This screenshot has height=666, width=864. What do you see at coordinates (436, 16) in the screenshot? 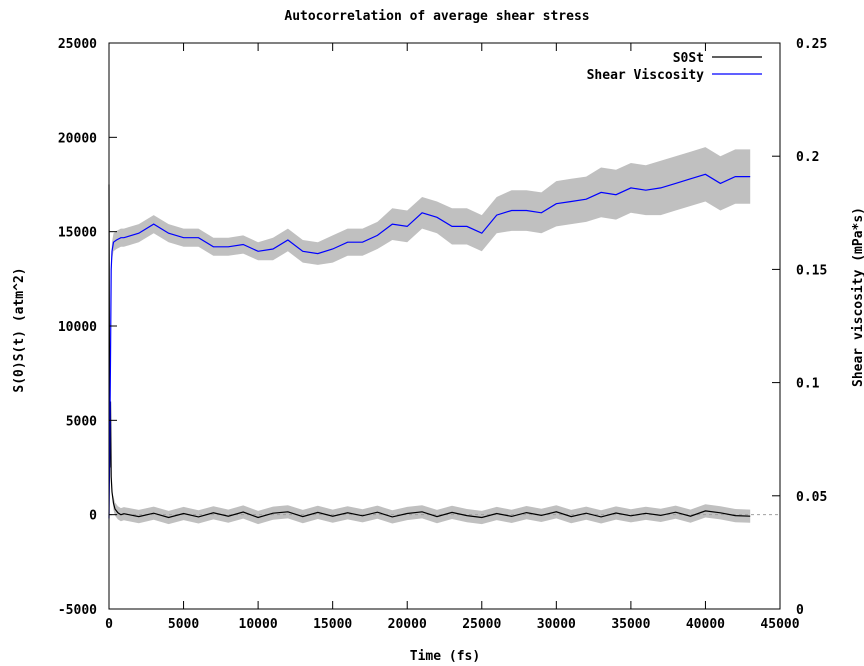
I see `chart-title: Autocorrelation of average shear stress` at bounding box center [436, 16].